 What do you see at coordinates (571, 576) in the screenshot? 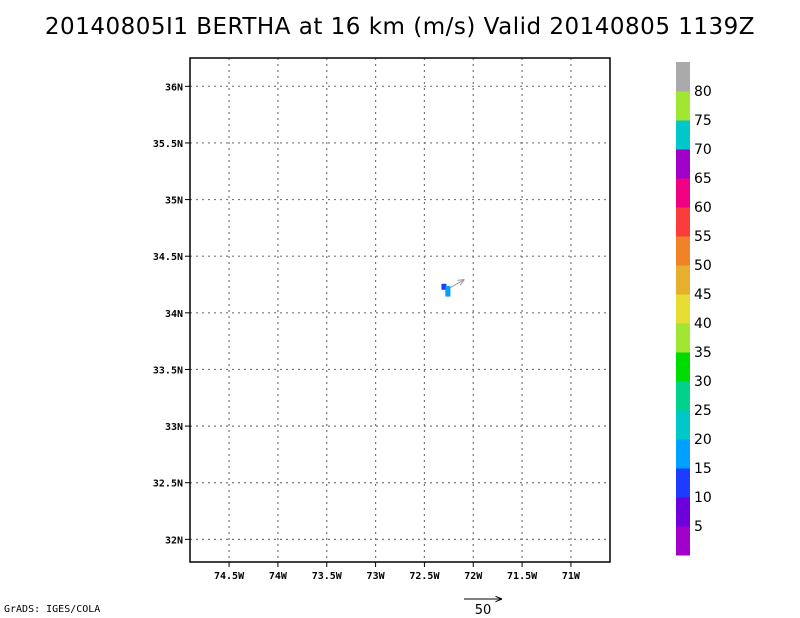
I see `x-tick-label: 71W` at bounding box center [571, 576].